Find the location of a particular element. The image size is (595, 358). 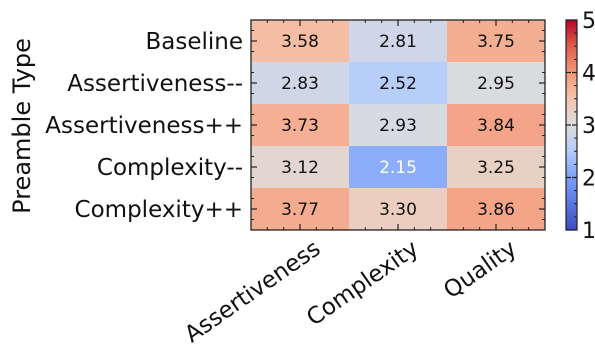

colorbar-tick-label: 1 is located at coordinates (588, 231).